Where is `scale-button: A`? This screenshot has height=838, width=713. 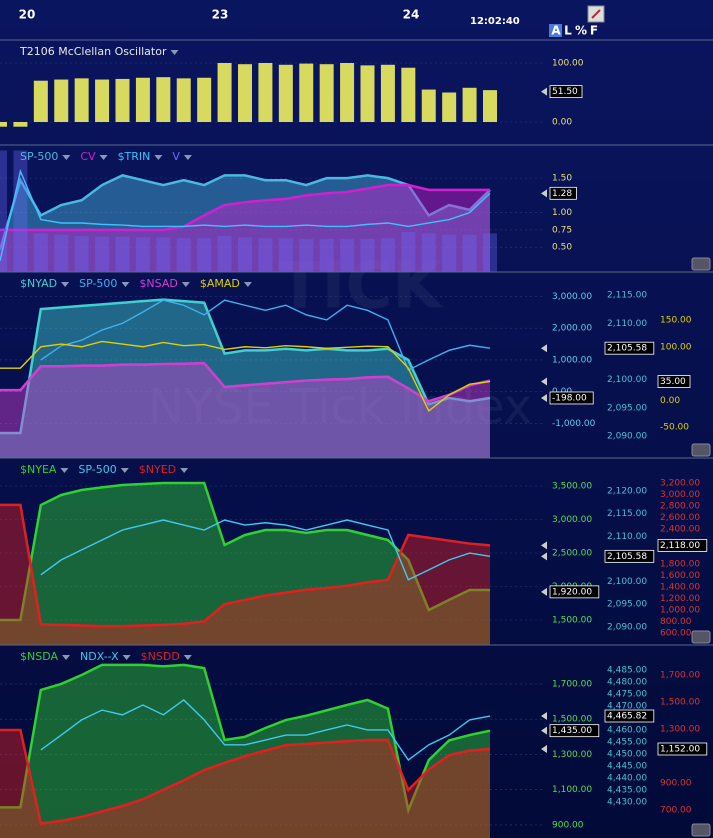 scale-button: A is located at coordinates (556, 31).